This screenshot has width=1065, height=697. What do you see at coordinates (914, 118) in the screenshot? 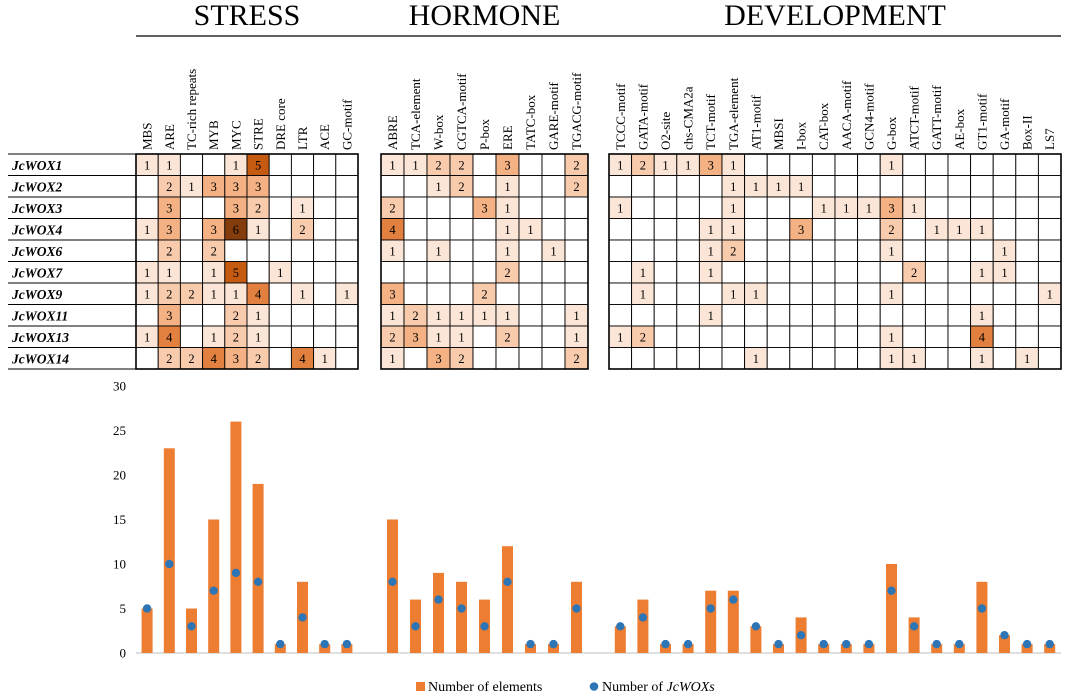
I see `column-header-atct-motif: ATCT-motif` at bounding box center [914, 118].